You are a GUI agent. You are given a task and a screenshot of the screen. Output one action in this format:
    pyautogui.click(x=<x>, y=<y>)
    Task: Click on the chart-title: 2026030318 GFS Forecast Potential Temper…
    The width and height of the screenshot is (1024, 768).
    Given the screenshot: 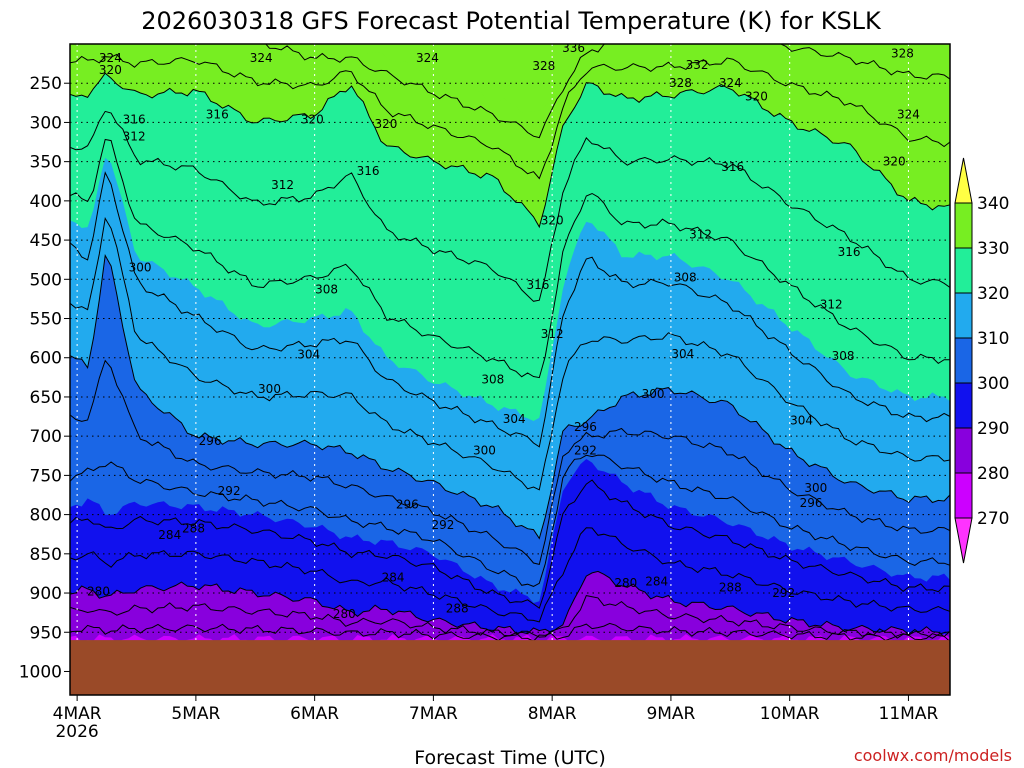 What is the action you would take?
    pyautogui.click(x=511, y=21)
    